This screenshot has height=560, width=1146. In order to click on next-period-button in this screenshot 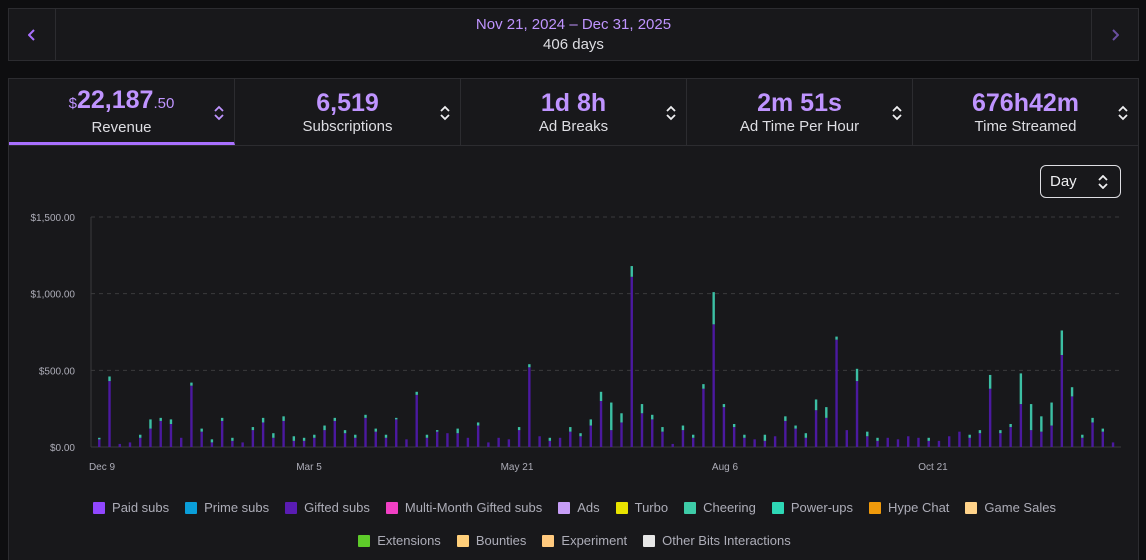, I will do `click(1114, 34)`.